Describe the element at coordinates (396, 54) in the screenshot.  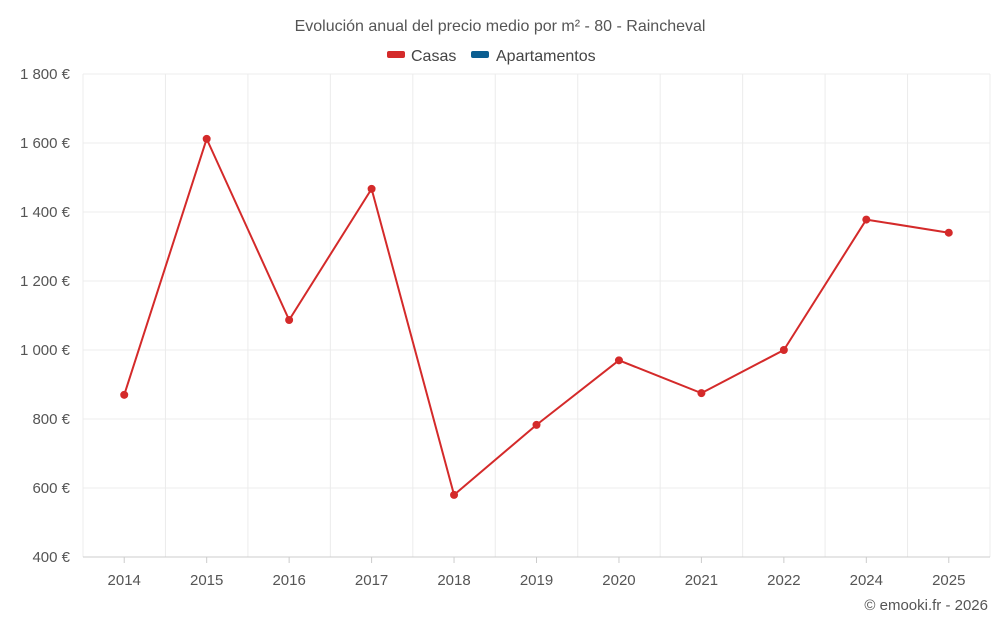
I see `legend-swatch-casas` at that location.